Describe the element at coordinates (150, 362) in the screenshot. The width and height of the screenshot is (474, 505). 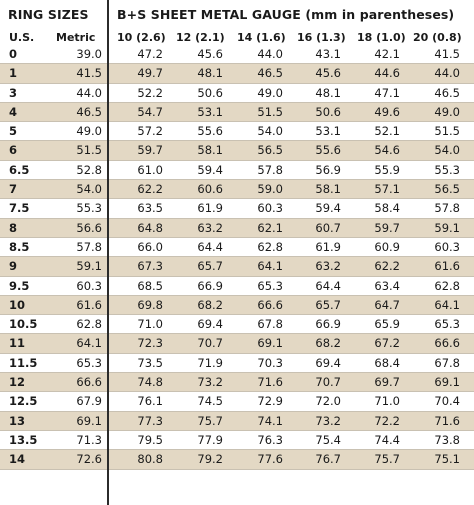
I see `gauge-length-cell: 73.5` at that location.